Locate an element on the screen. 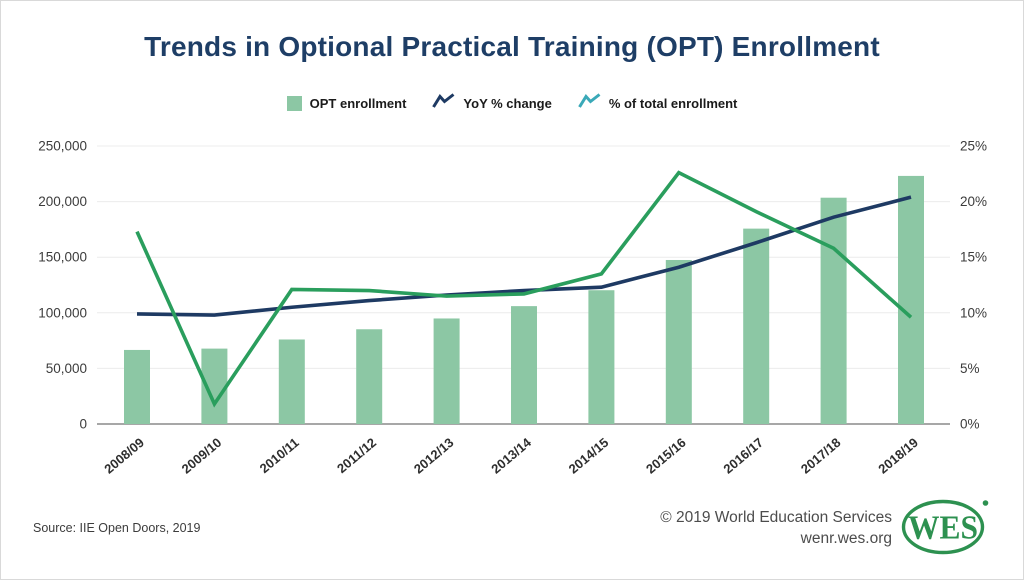  logo-ellipse is located at coordinates (943, 527).